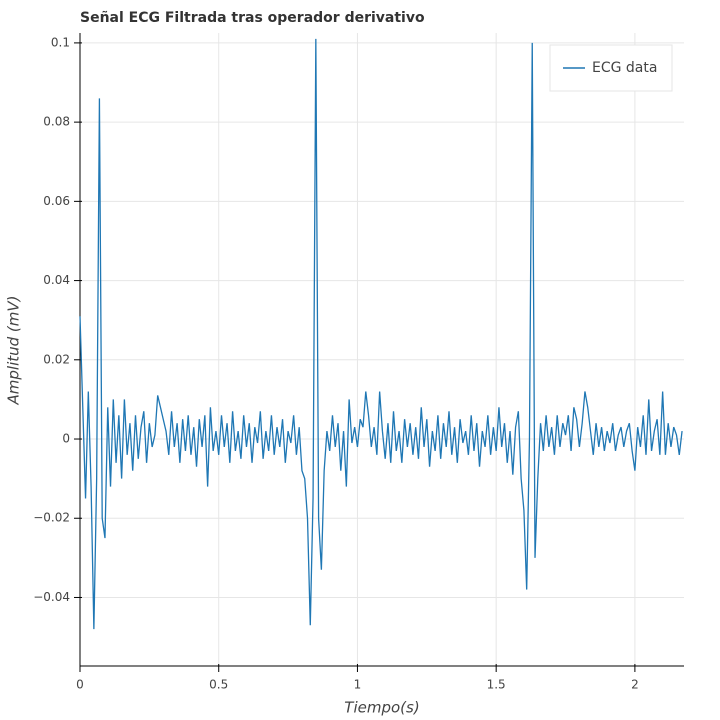 Image resolution: width=720 pixels, height=720 pixels. What do you see at coordinates (496, 685) in the screenshot?
I see `x-tick-label: 1.5` at bounding box center [496, 685].